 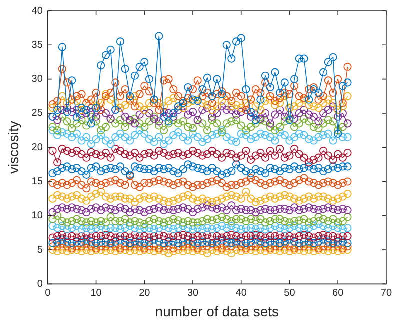 What do you see at coordinates (193, 293) in the screenshot?
I see `x-tick-label: 30` at bounding box center [193, 293].